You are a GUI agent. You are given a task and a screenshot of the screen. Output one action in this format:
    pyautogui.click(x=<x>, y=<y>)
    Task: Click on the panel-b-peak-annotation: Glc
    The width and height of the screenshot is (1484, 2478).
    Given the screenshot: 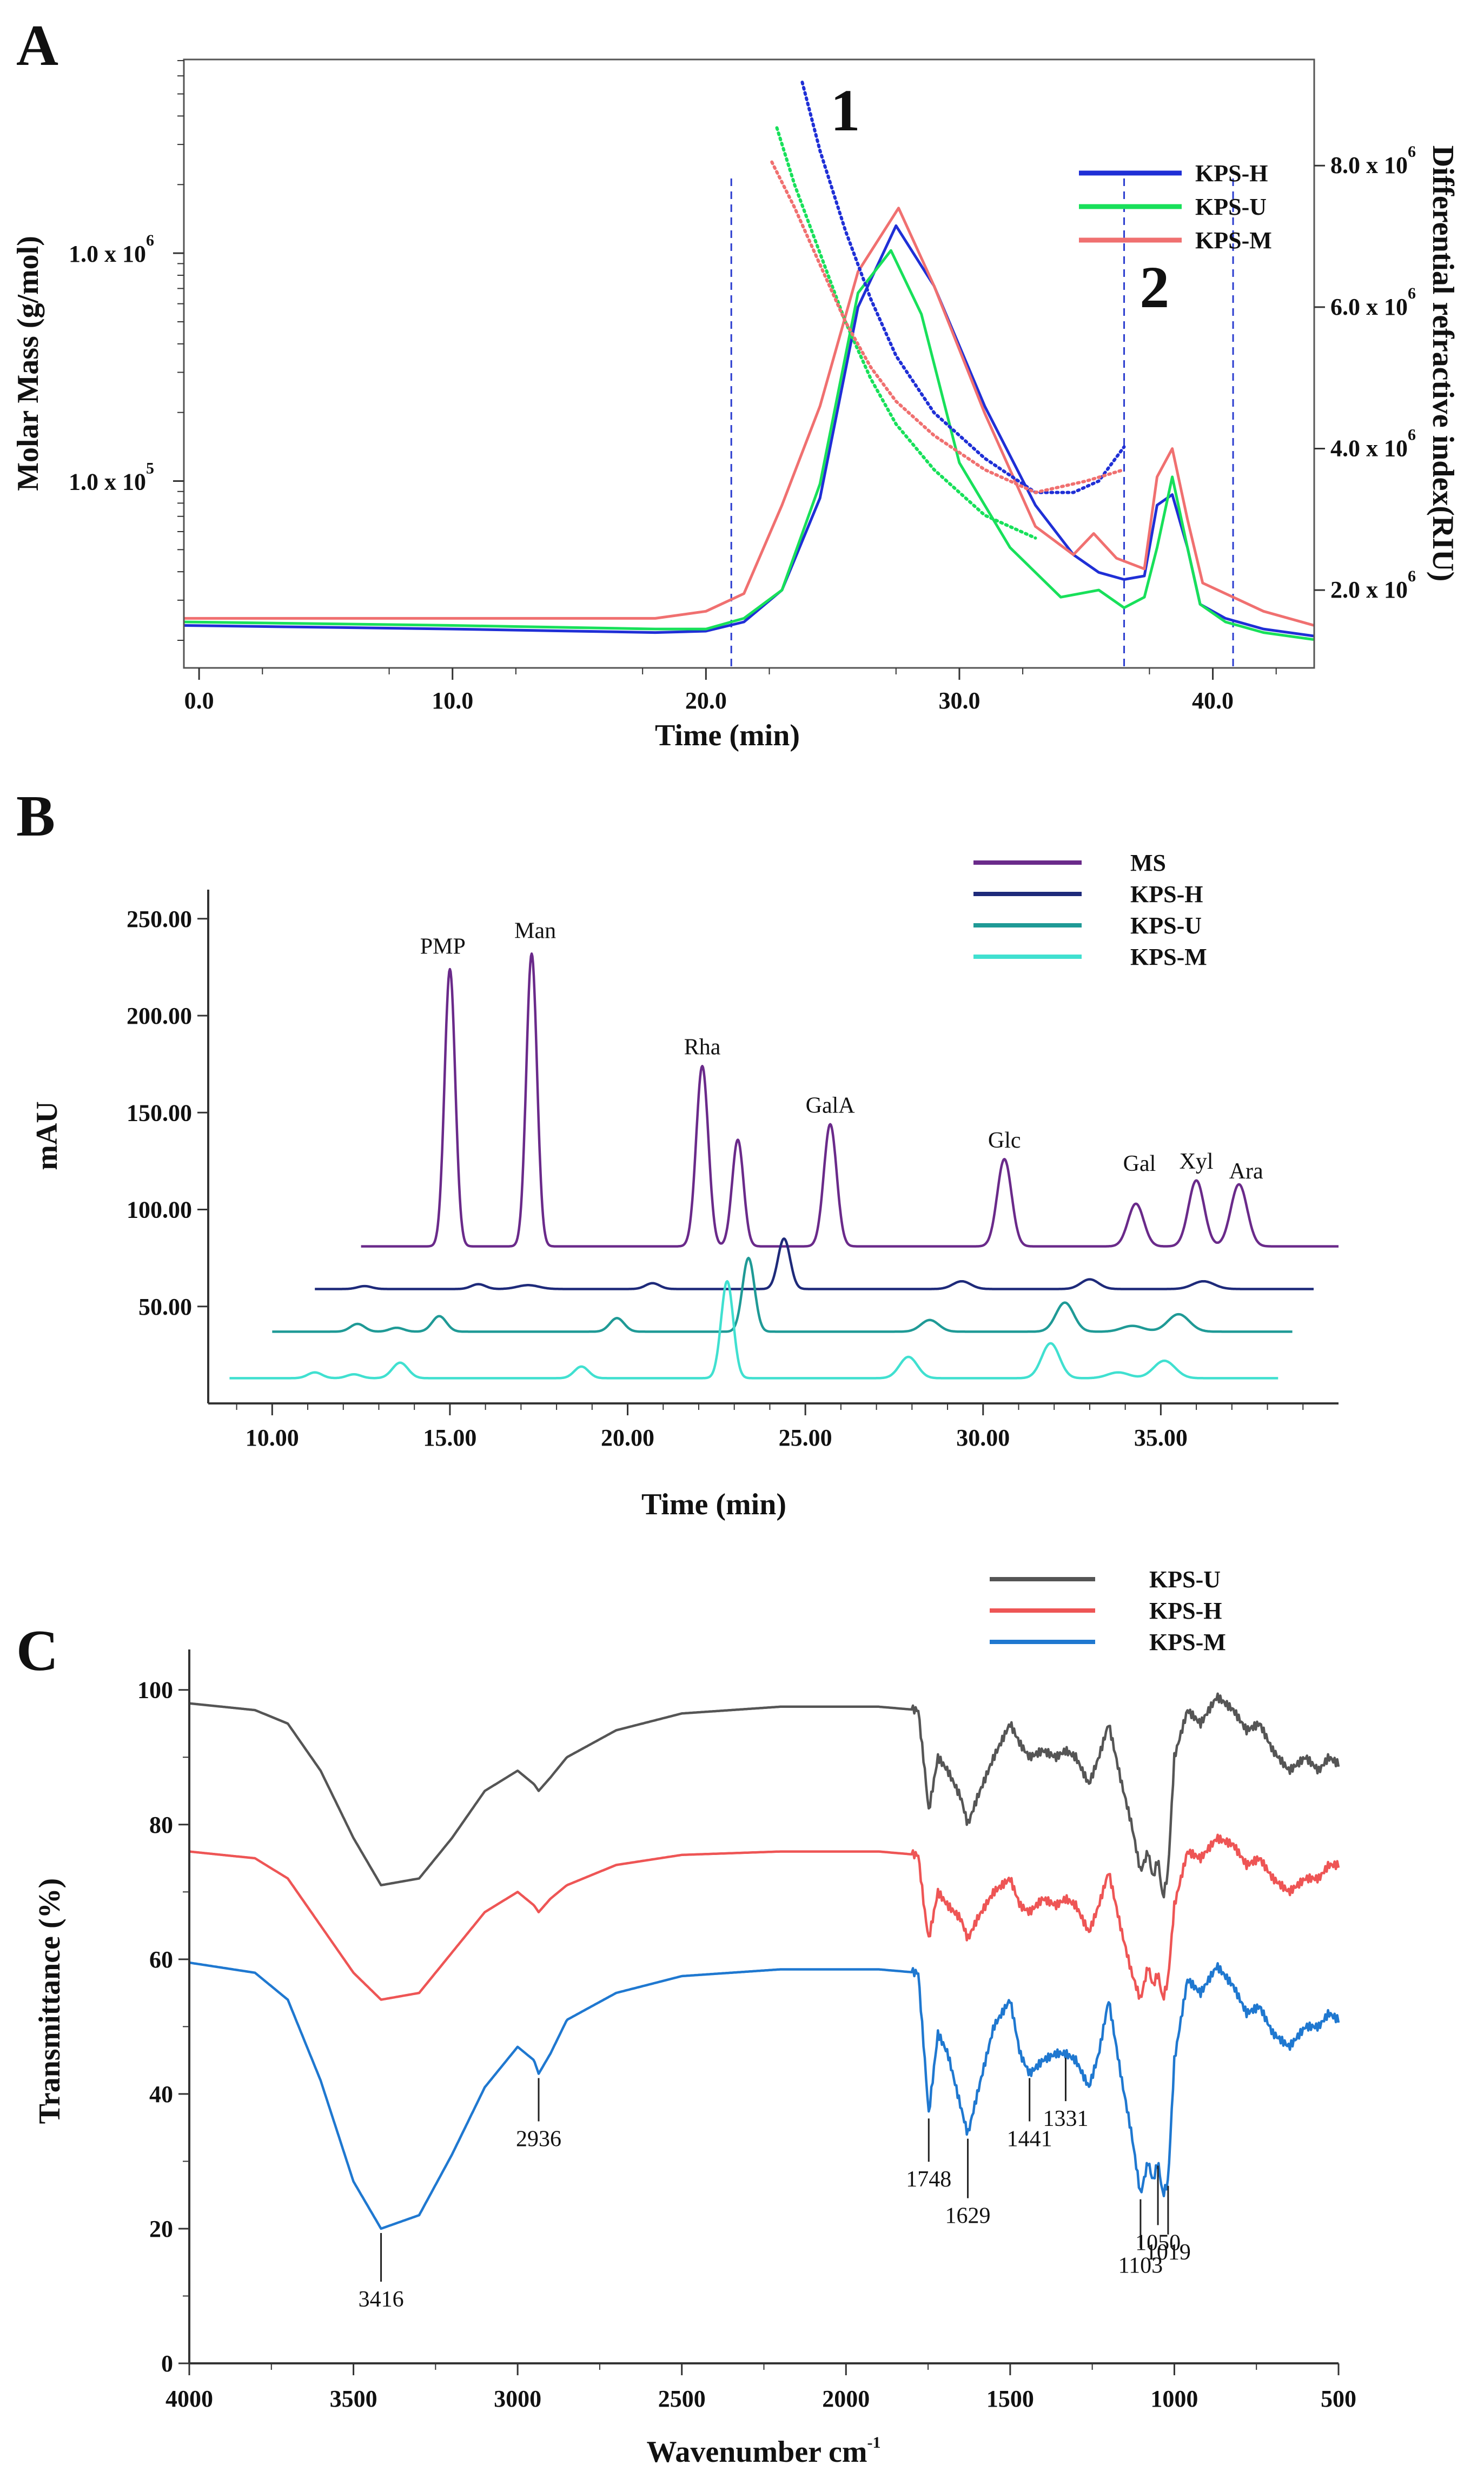 What is the action you would take?
    pyautogui.click(x=1005, y=1140)
    